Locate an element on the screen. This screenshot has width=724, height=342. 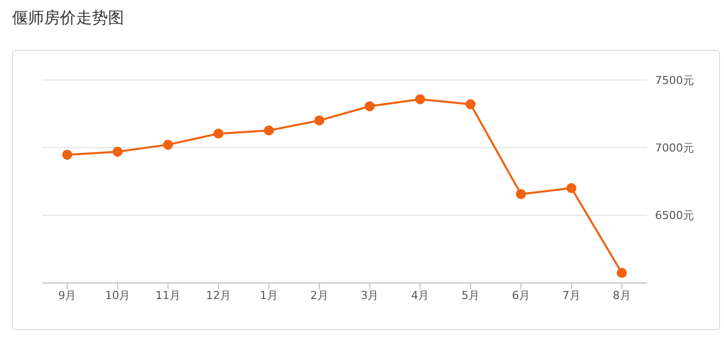
x-tick-label: 3月 is located at coordinates (369, 295).